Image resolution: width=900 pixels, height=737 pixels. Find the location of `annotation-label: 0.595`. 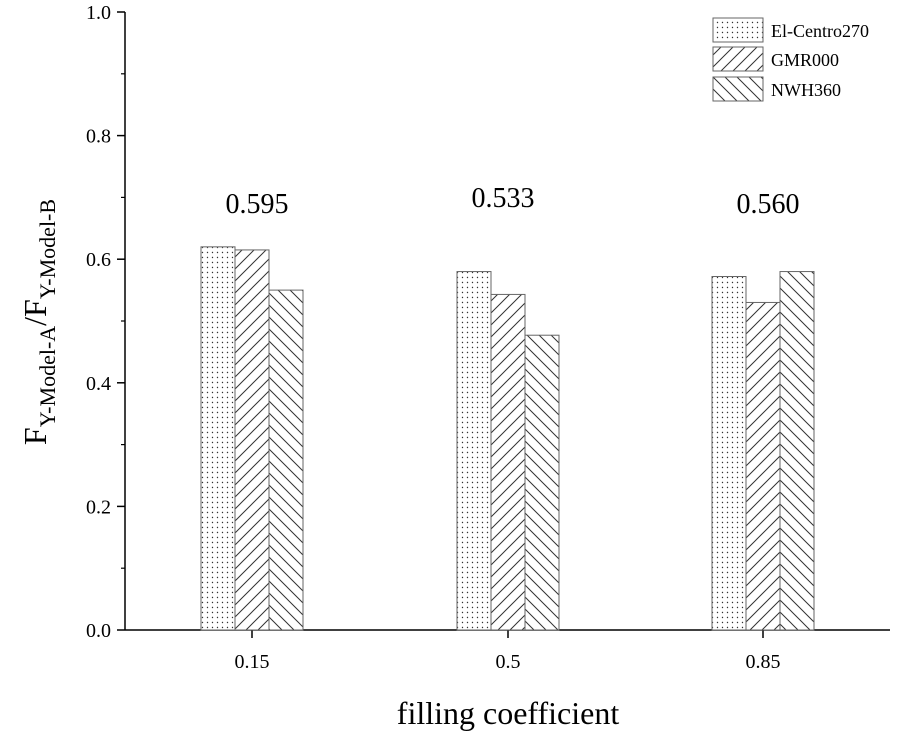

annotation-label: 0.595 is located at coordinates (257, 204).